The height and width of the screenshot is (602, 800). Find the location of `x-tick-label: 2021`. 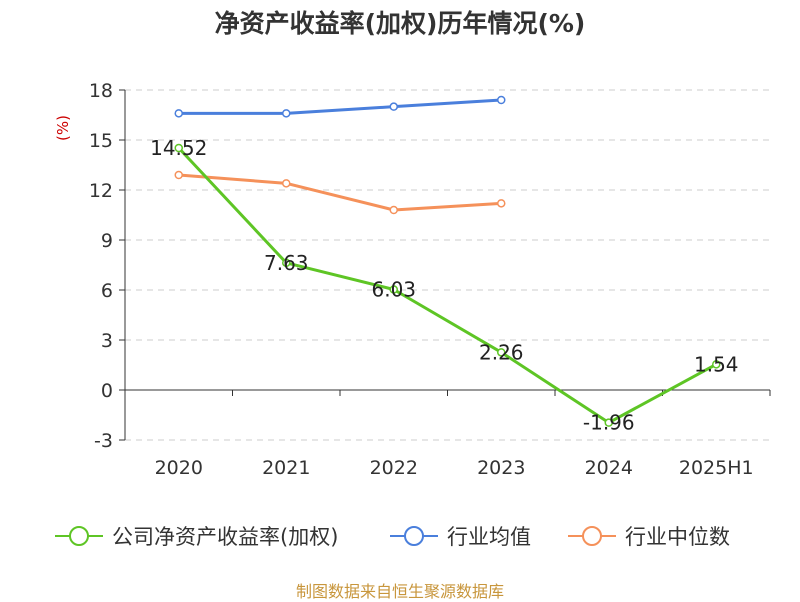

x-tick-label: 2021 is located at coordinates (286, 468).